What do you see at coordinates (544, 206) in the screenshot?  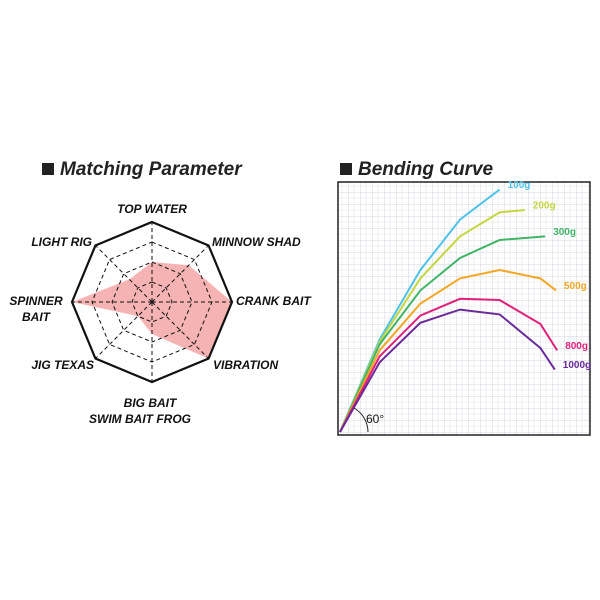 I see `legend-label: 200g` at bounding box center [544, 206].